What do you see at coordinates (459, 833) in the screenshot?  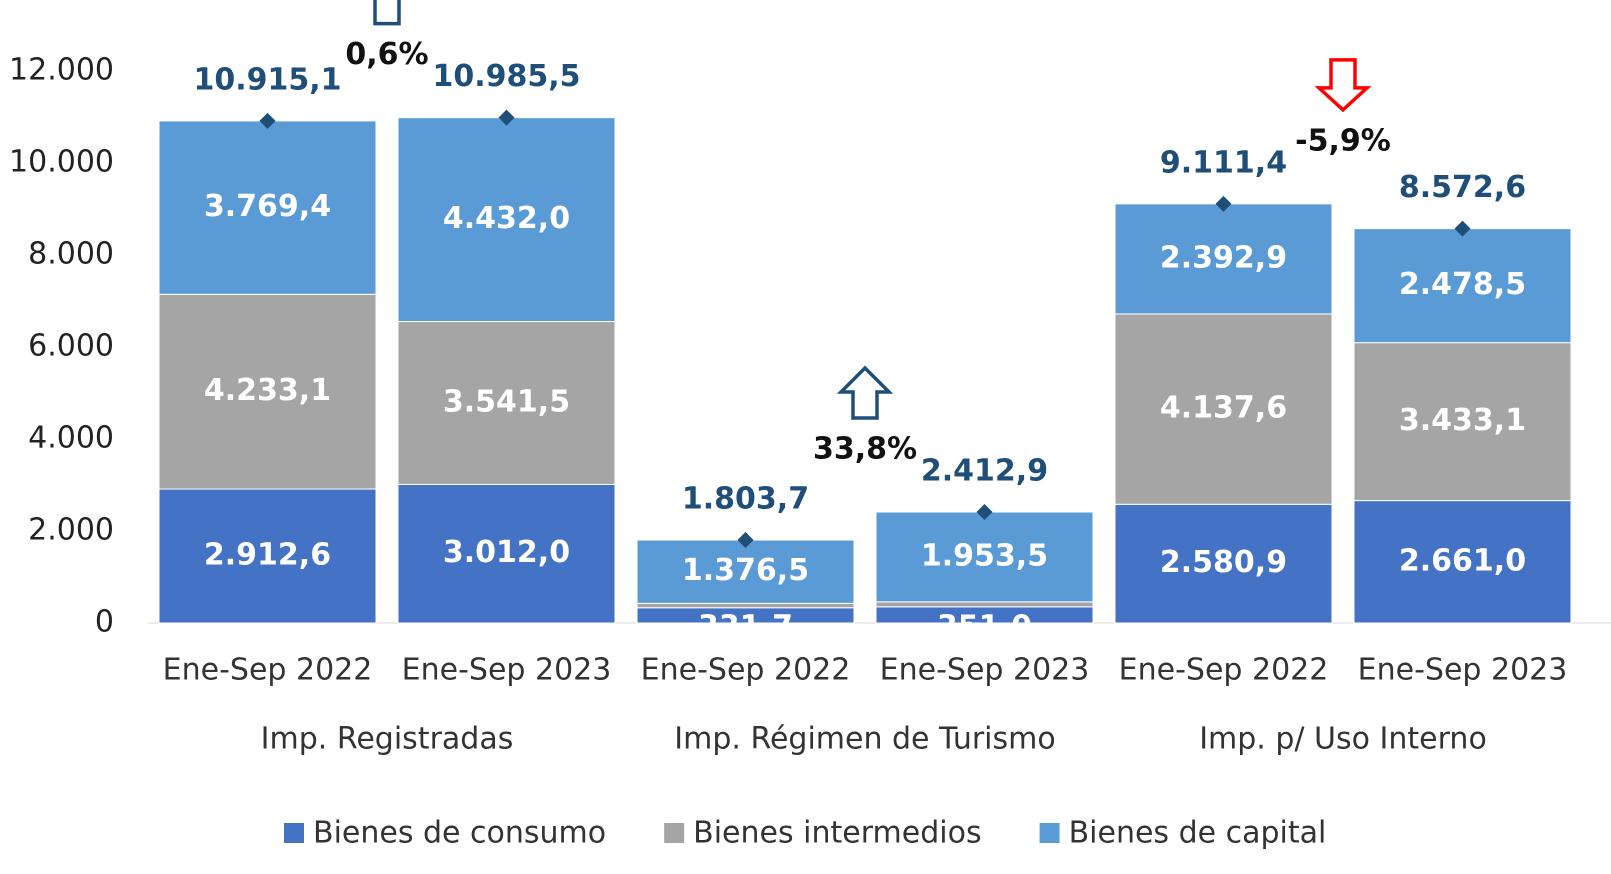 I see `legend-label: Bienes de consumo` at bounding box center [459, 833].